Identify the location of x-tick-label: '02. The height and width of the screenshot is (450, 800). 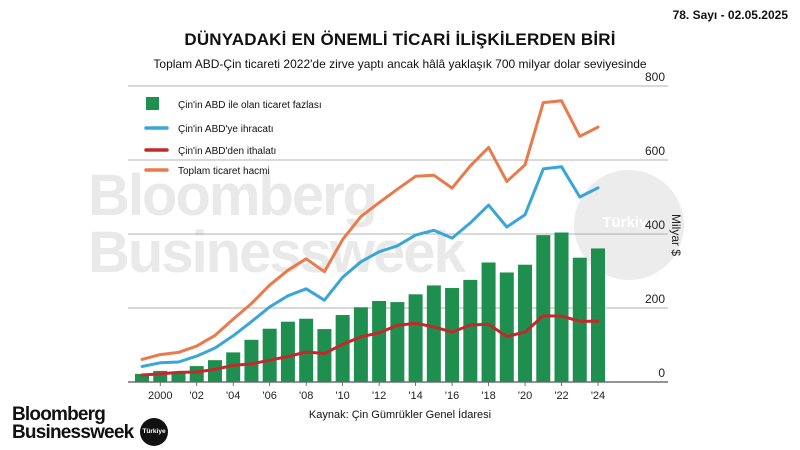
(197, 396).